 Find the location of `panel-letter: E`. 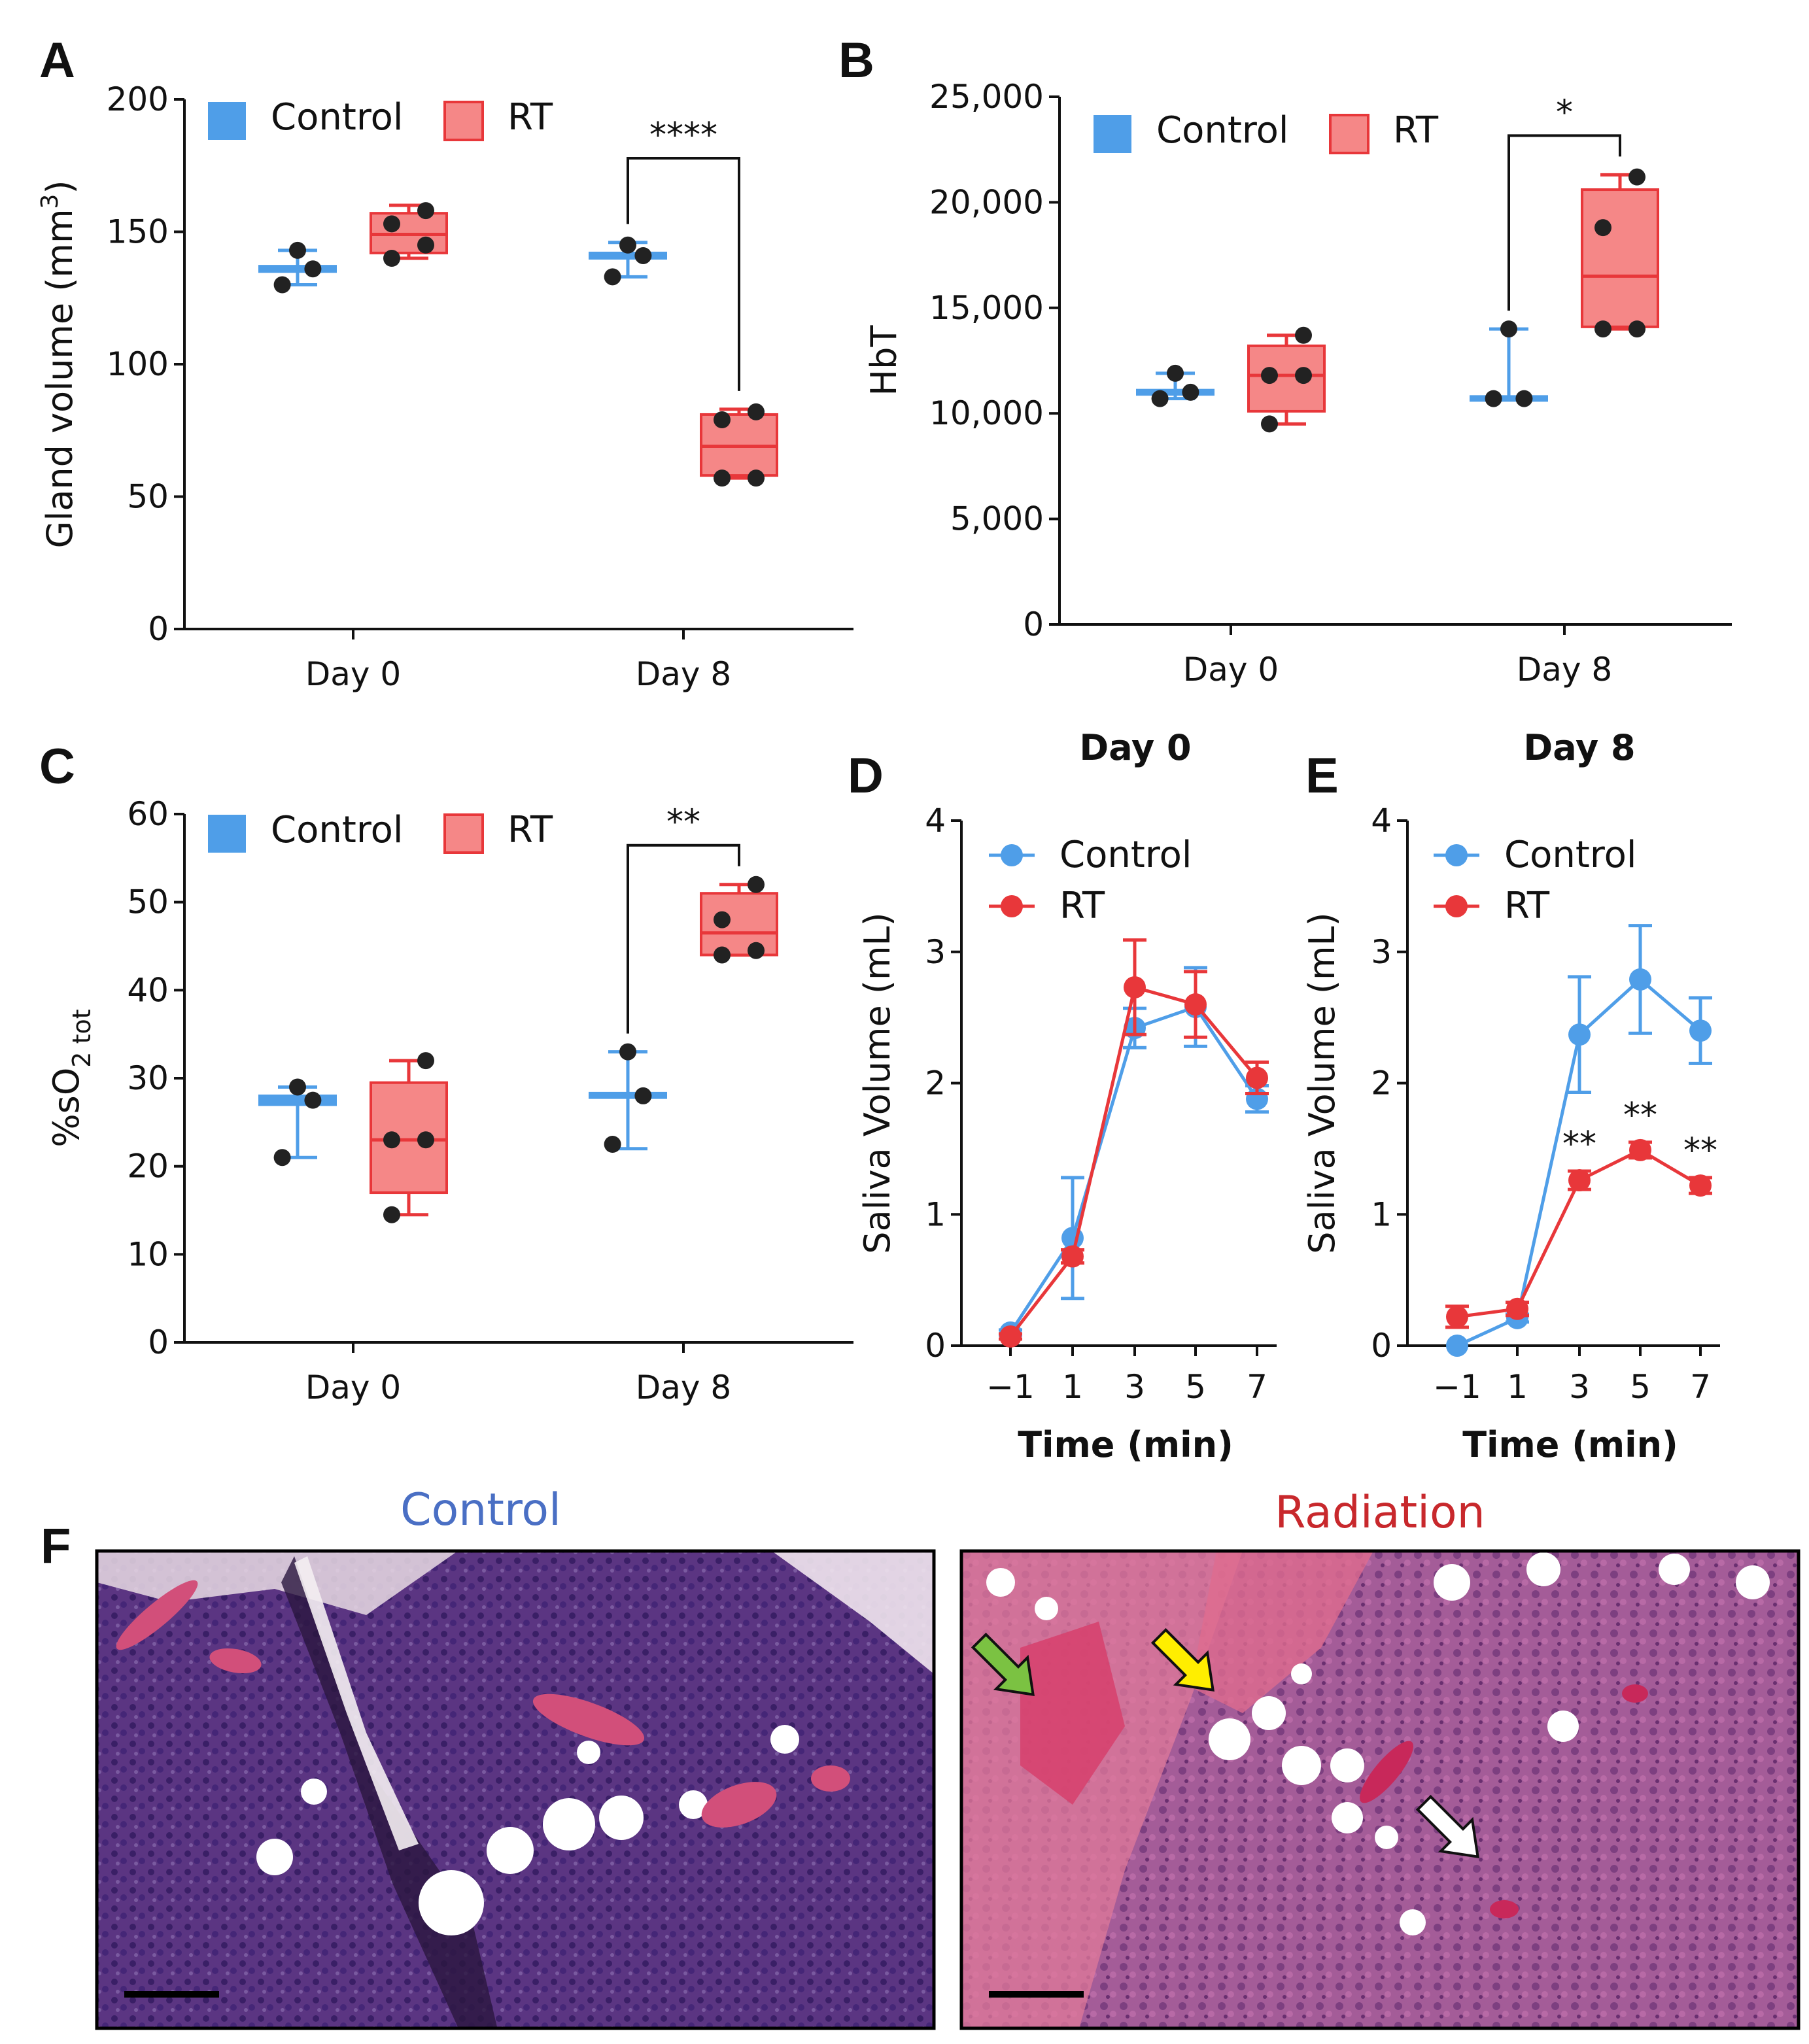

panel-letter: E is located at coordinates (1322, 776).